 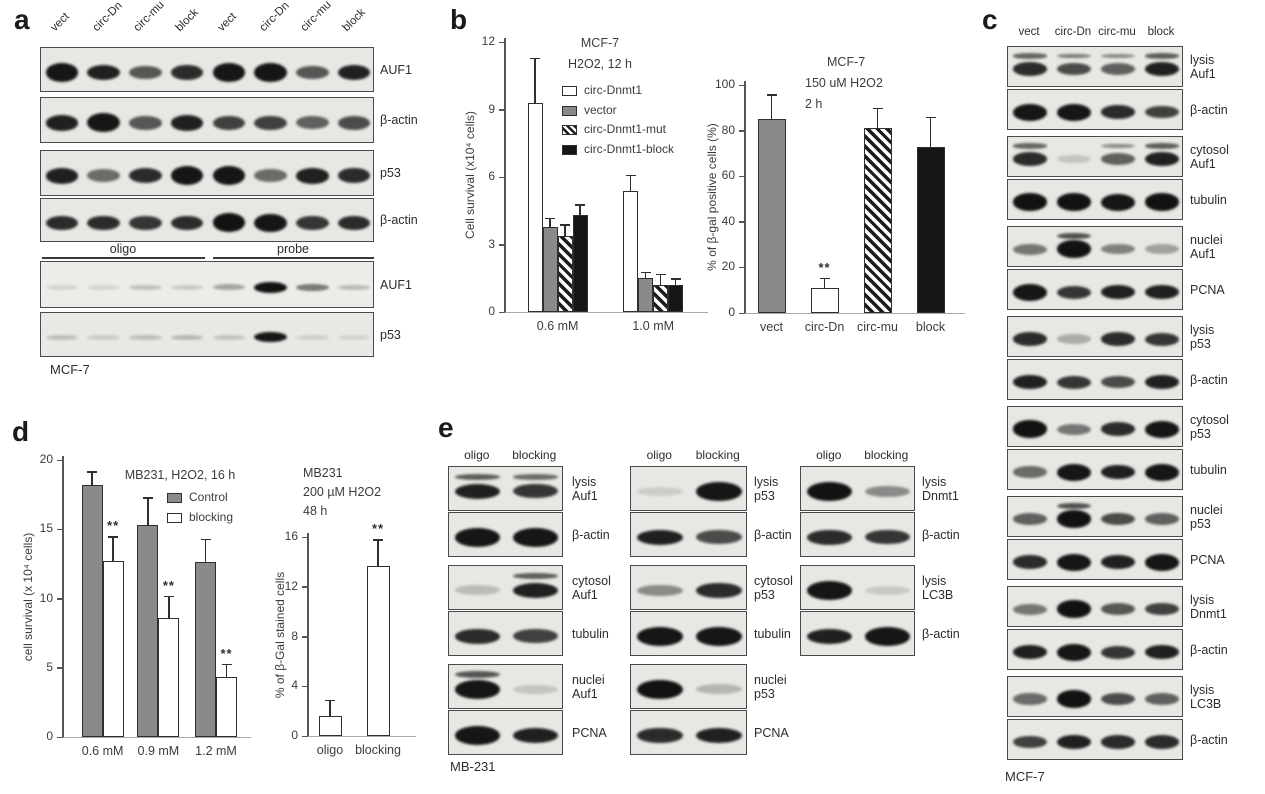 I want to click on bar-circ-Dnmt1-mut, so click(x=661, y=298).